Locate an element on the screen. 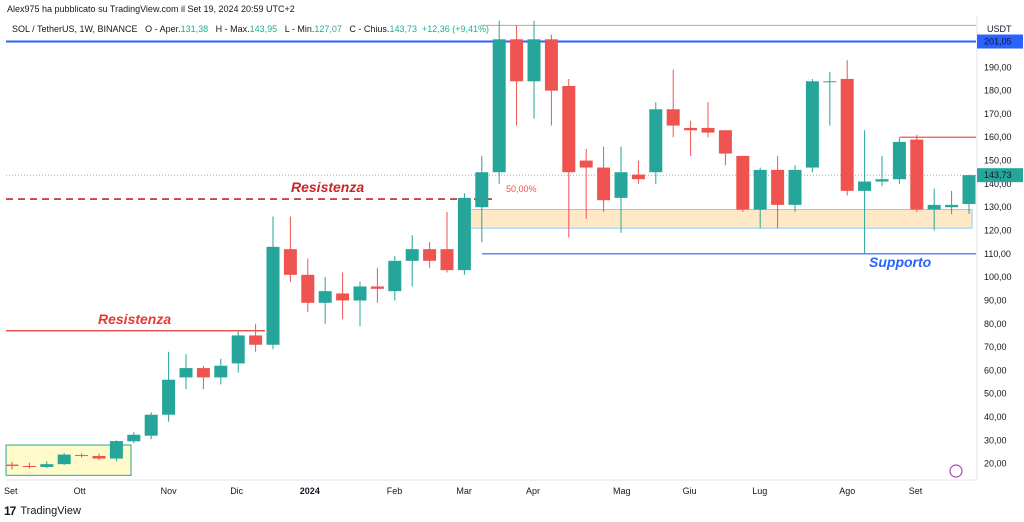 The image size is (1024, 522). x-tick-label: Lug is located at coordinates (759, 491).